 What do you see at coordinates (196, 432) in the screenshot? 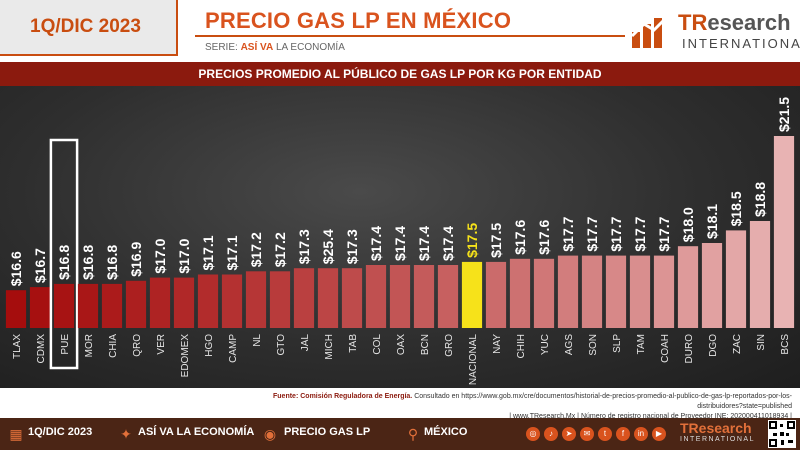
I see `footer-serie: ASÍ VA LA ECONOMÍA` at bounding box center [196, 432].